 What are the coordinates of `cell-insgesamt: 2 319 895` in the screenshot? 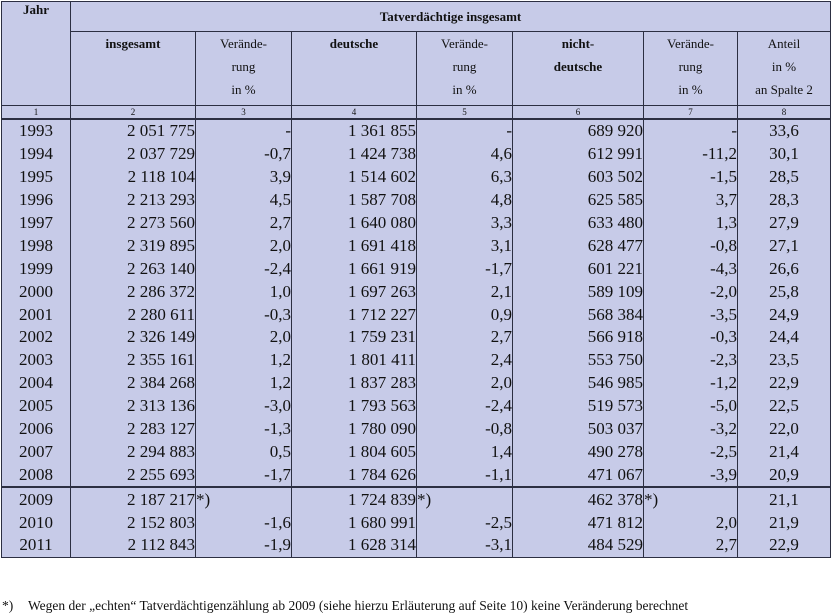 It's located at (133, 246).